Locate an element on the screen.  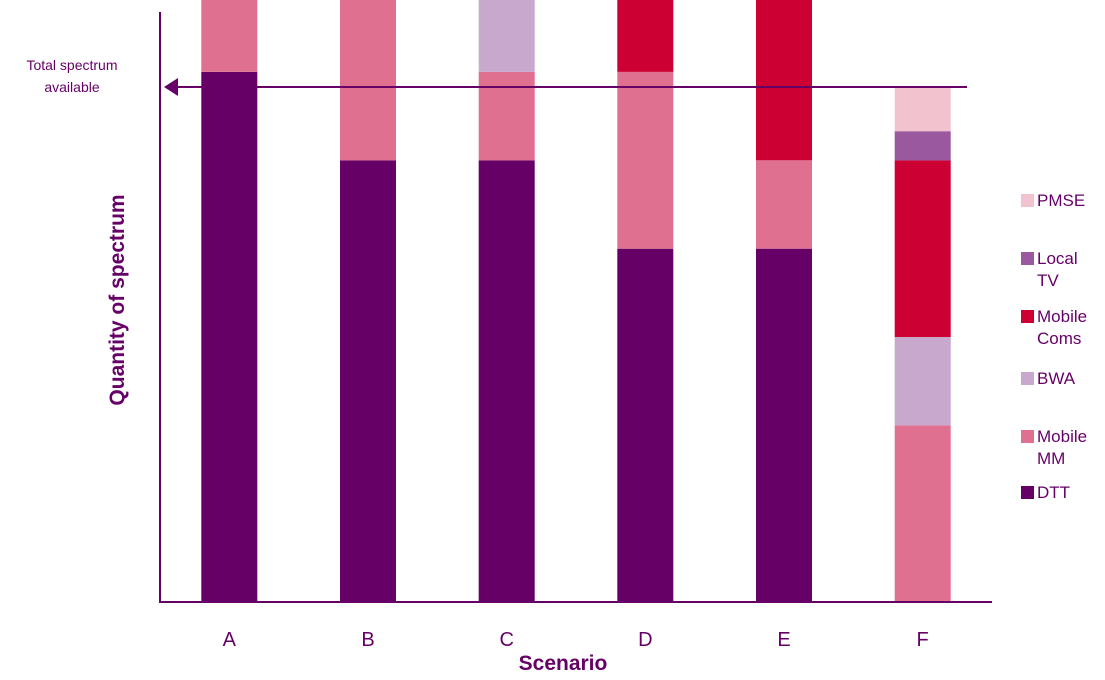
x-tick-label-C: C is located at coordinates (506, 640).